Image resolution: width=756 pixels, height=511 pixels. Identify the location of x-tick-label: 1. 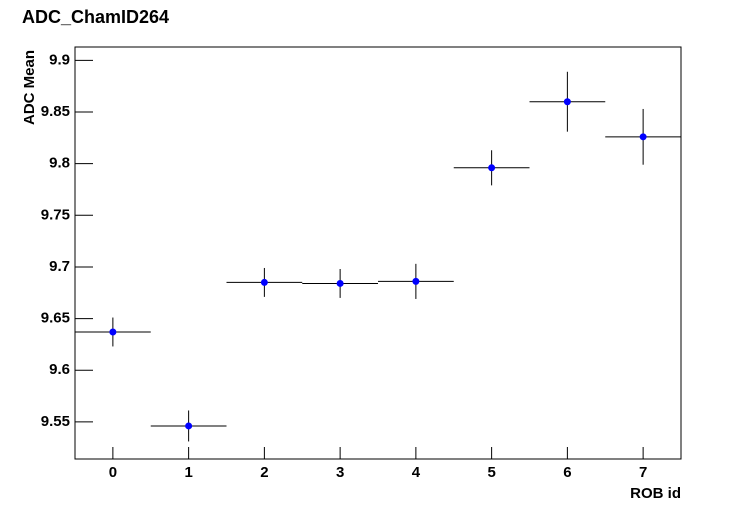
(188, 472).